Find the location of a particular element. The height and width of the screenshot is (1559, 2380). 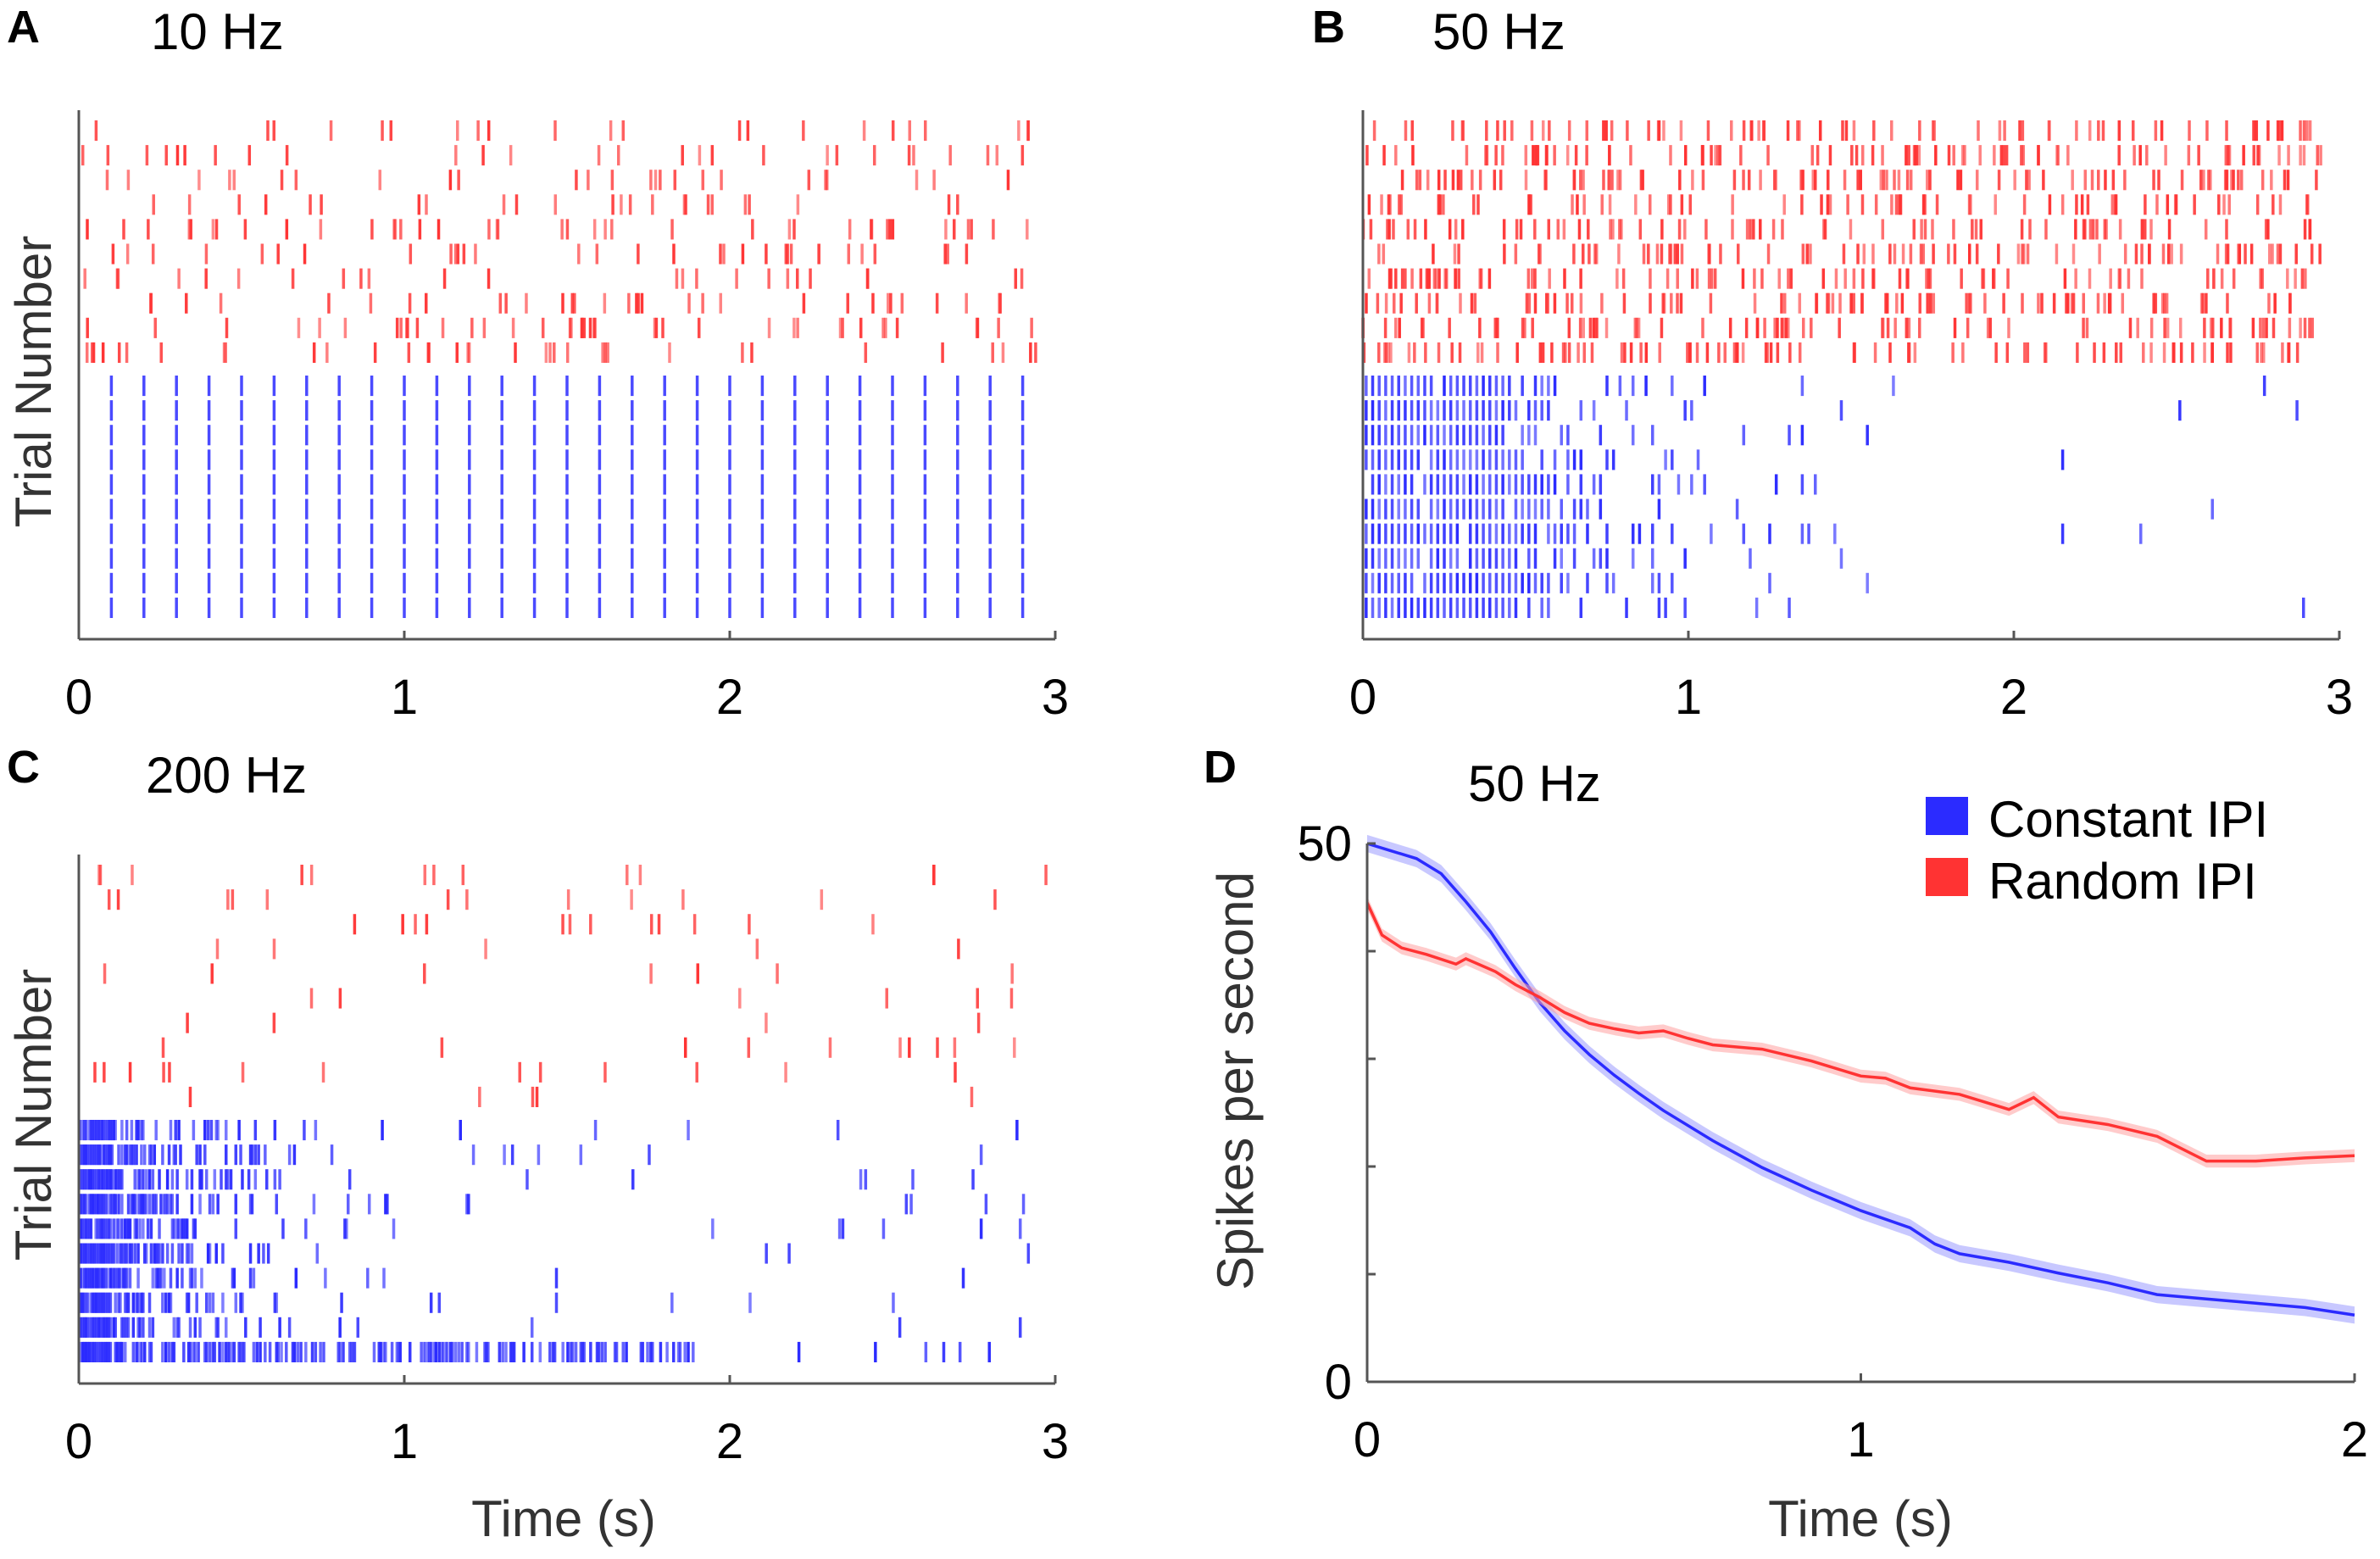

panel-d-title: 50 Hz is located at coordinates (1535, 783).